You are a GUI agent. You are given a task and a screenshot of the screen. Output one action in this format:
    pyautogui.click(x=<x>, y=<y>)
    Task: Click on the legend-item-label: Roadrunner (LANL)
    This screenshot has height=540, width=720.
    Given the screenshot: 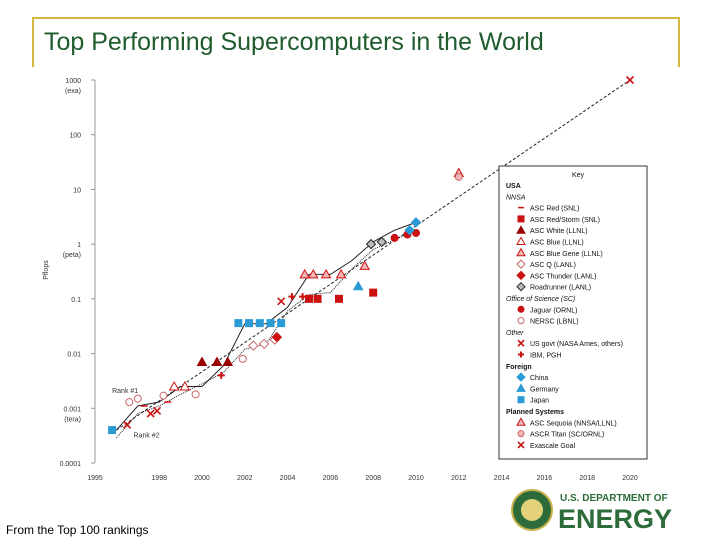 What is the action you would take?
    pyautogui.click(x=560, y=288)
    